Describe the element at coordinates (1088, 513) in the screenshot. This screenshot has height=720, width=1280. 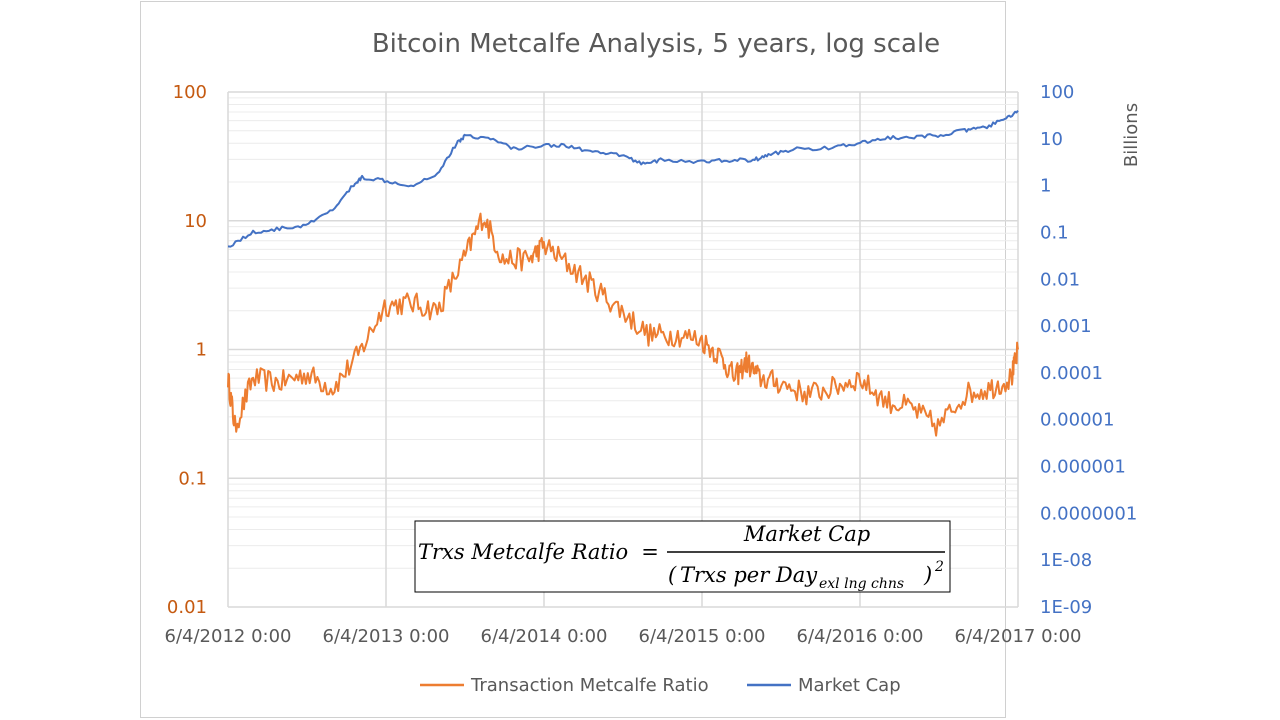
I see `right-tick-label: 0.0000001` at that location.